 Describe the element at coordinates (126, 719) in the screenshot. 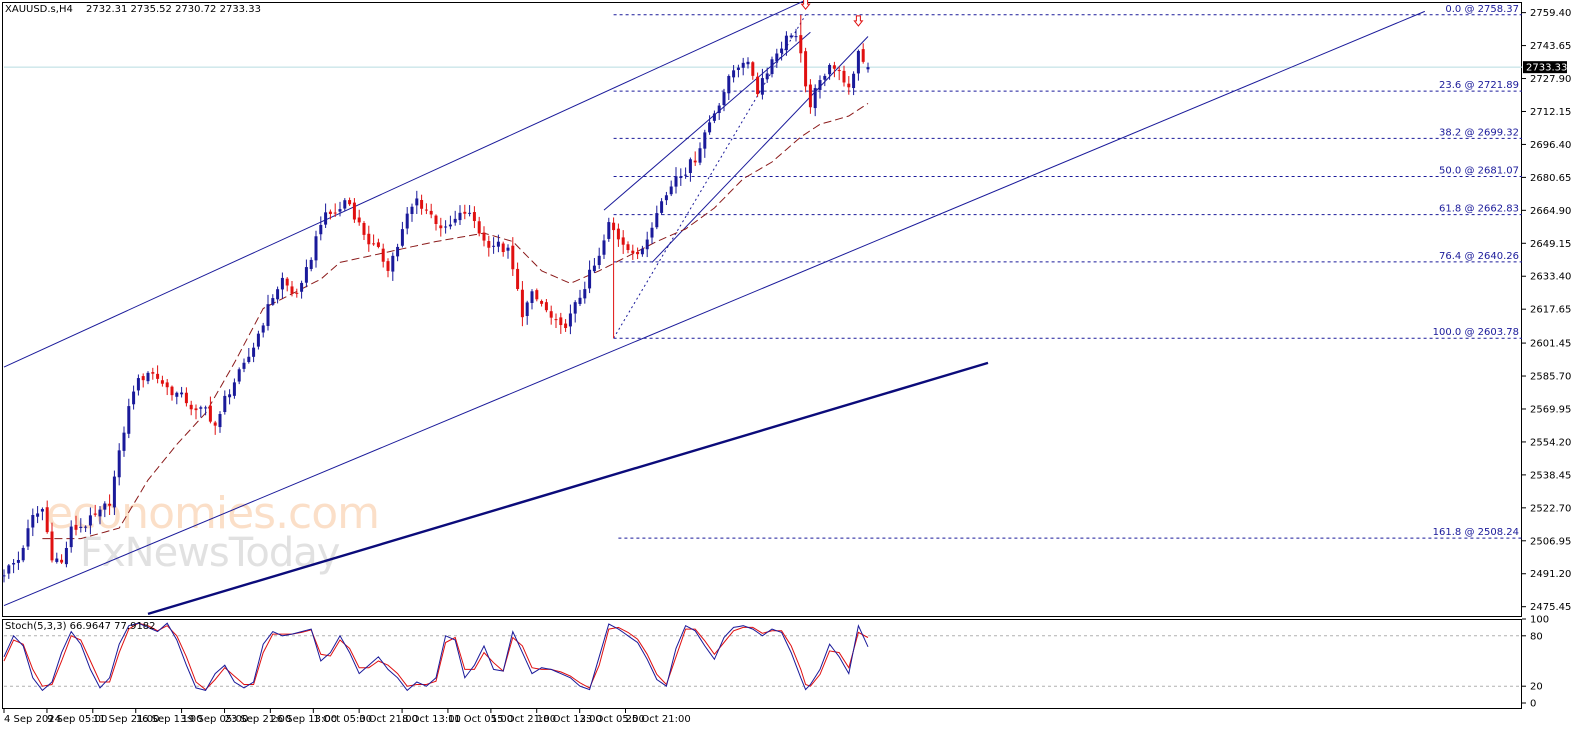

I see `time-tick-label: 11 Sep 21:00` at that location.